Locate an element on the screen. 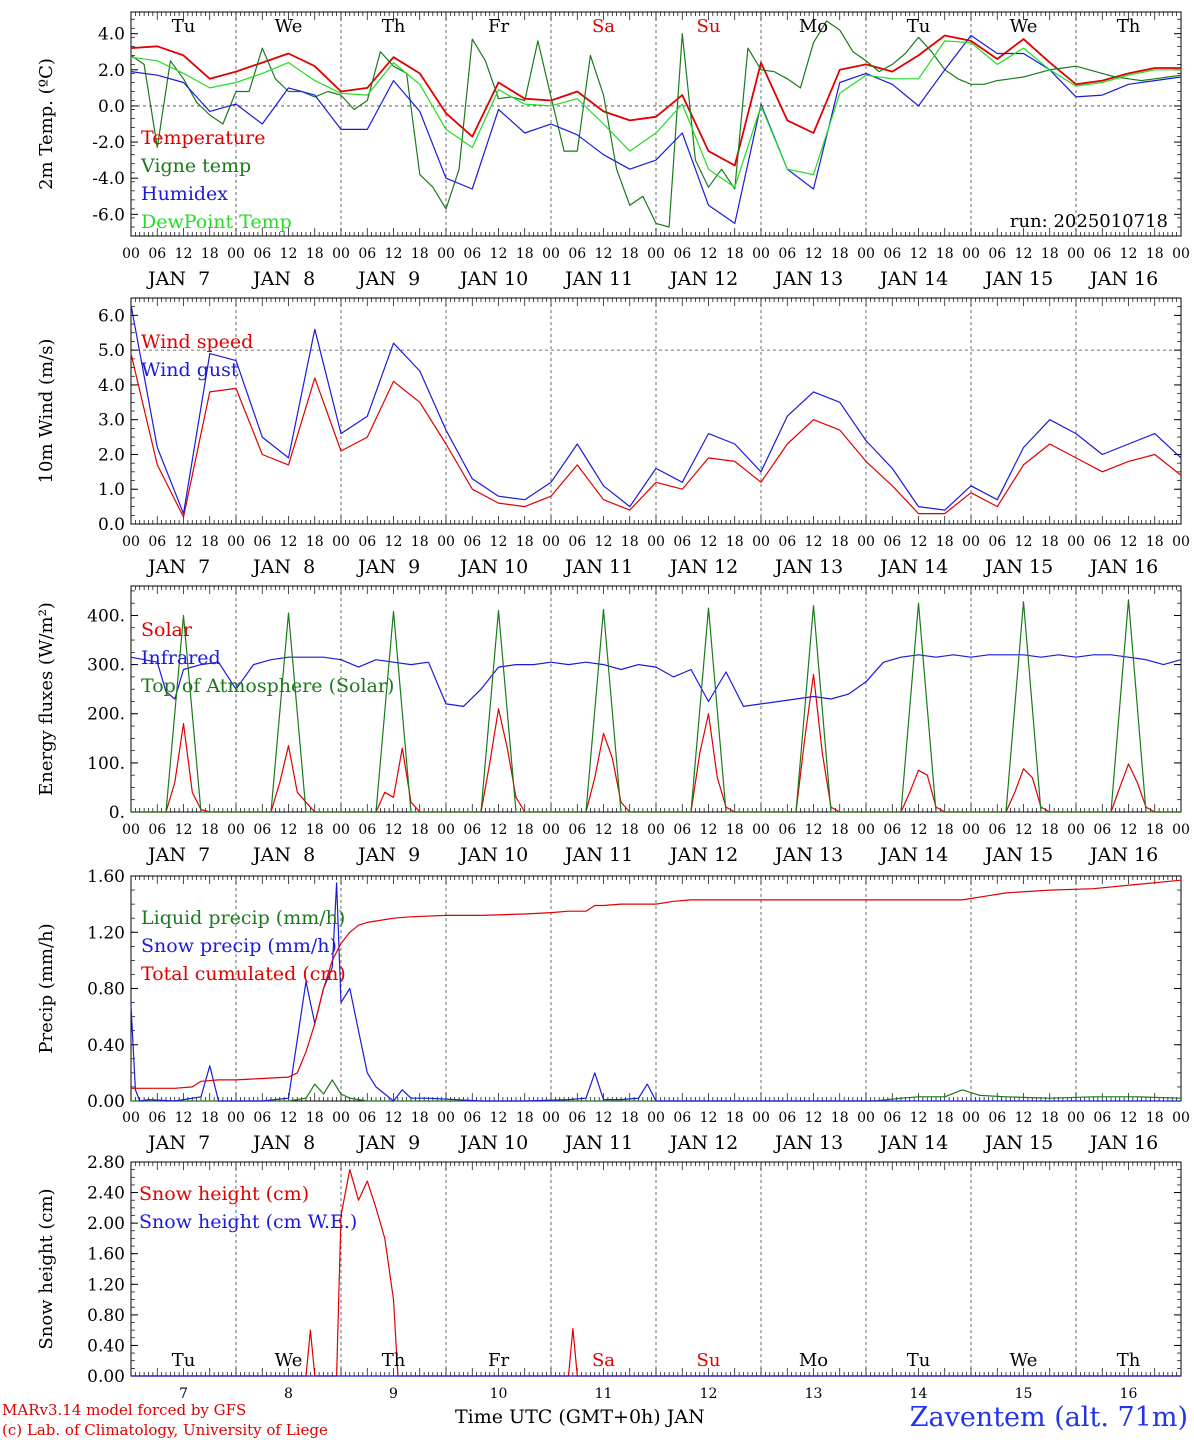  legend-entry: DewPoint Temp is located at coordinates (216, 222).